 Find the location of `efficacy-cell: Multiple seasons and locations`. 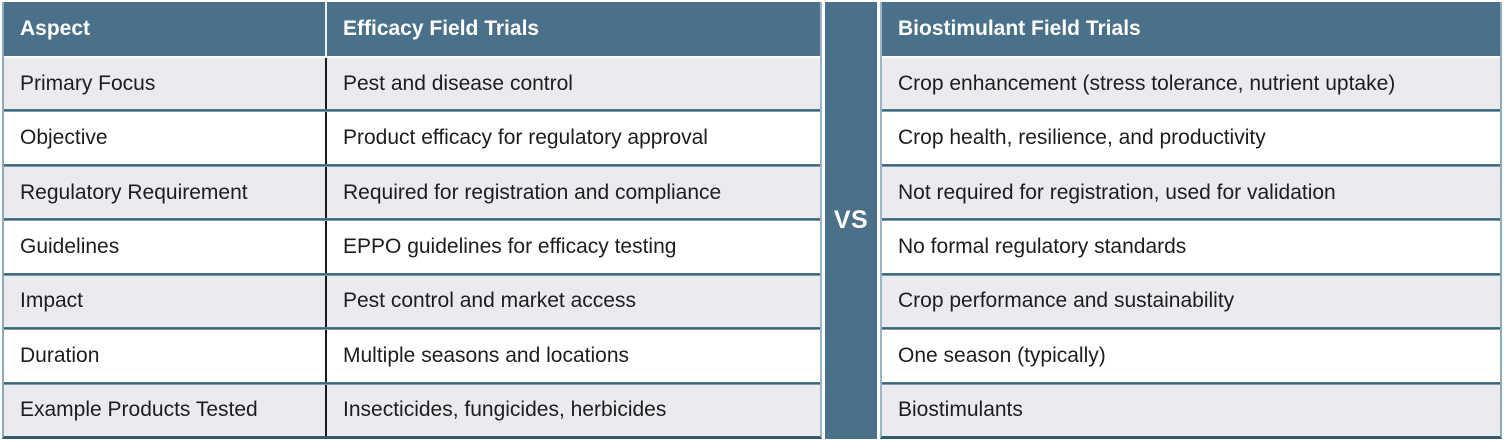

efficacy-cell: Multiple seasons and locations is located at coordinates (486, 355).